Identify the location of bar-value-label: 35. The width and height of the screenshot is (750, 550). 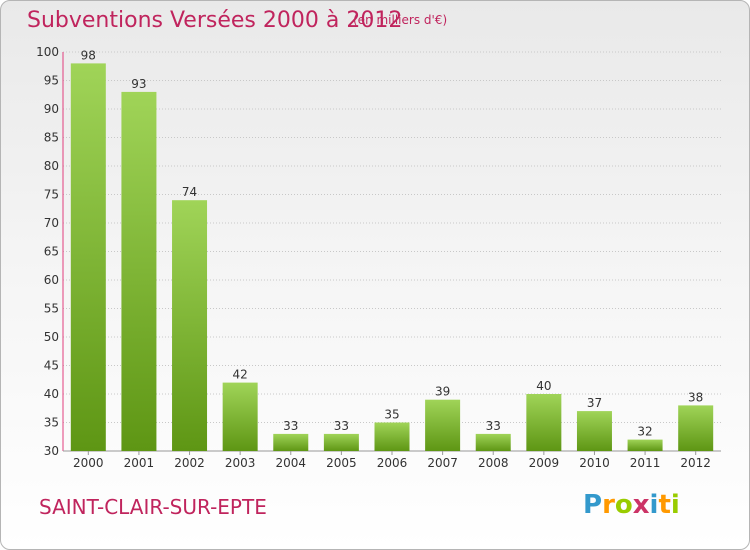
(391, 415).